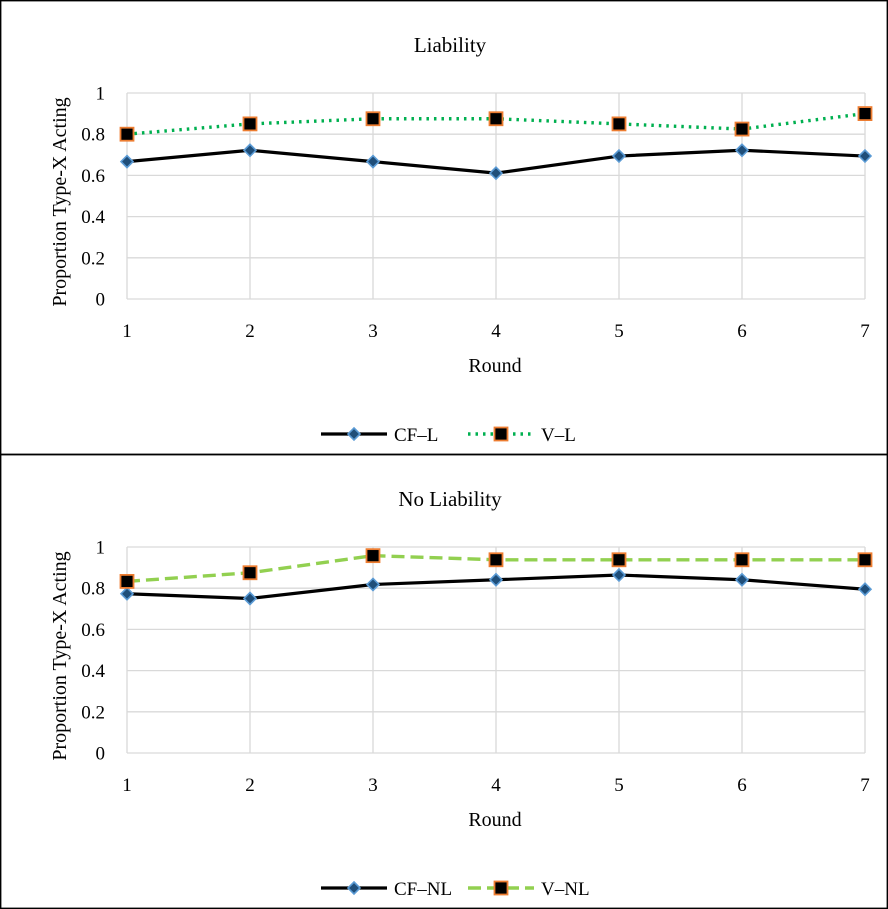 Image resolution: width=888 pixels, height=909 pixels. Describe the element at coordinates (455, 889) in the screenshot. I see `legend: CF–NL V–NL` at that location.